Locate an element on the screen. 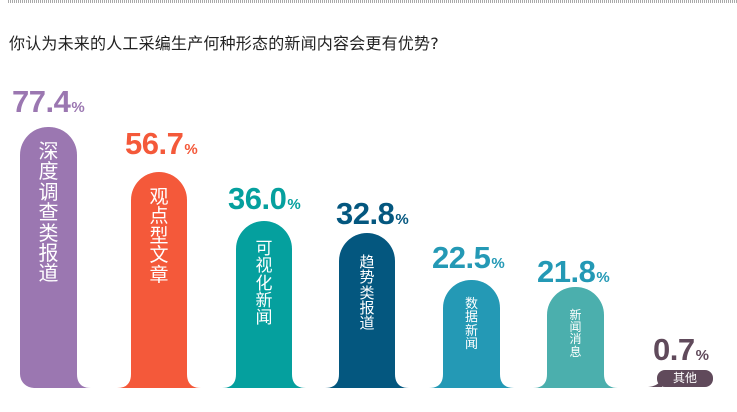 The height and width of the screenshot is (412, 737). value-number: 56.7 is located at coordinates (154, 143).